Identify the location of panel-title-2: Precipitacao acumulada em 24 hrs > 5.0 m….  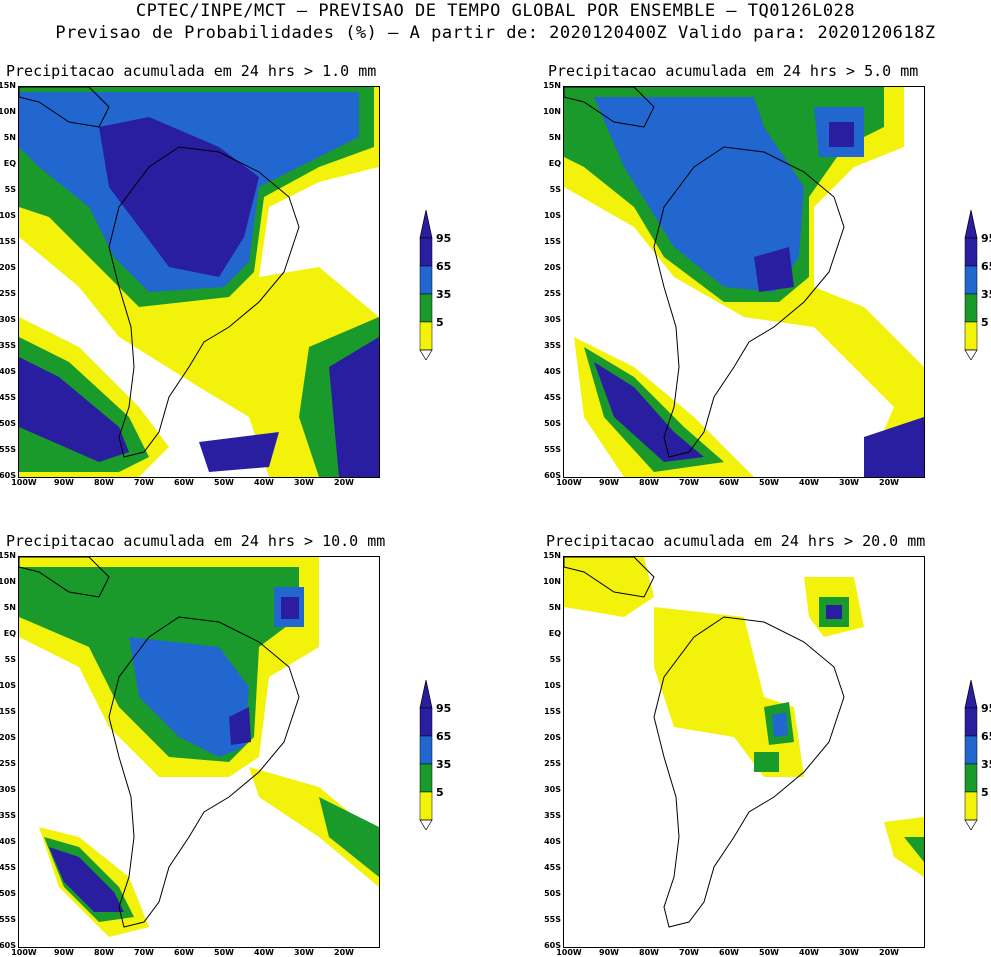
(733, 71).